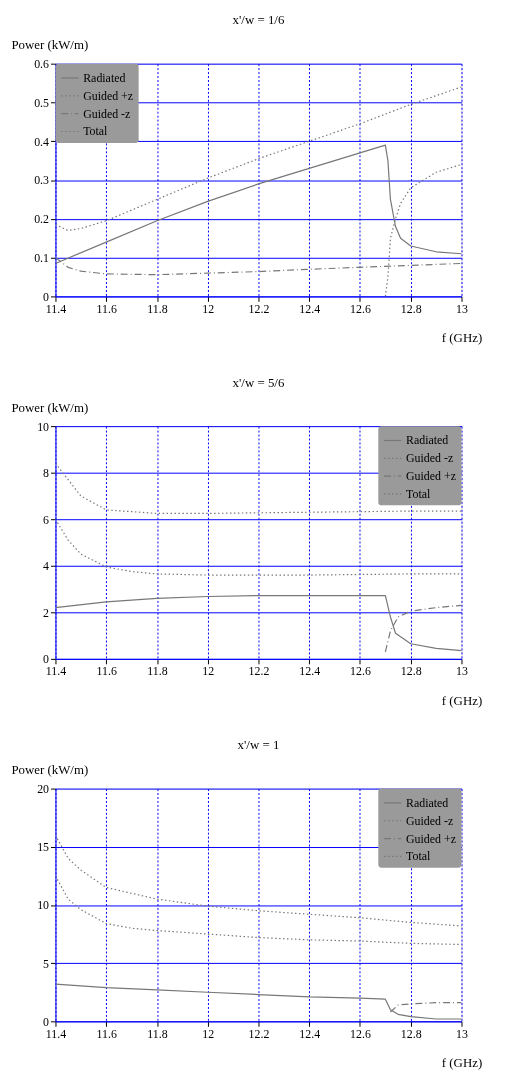 This screenshot has height=1084, width=512. Describe the element at coordinates (258, 20) in the screenshot. I see `chart-title: x'/w = 1/6` at that location.